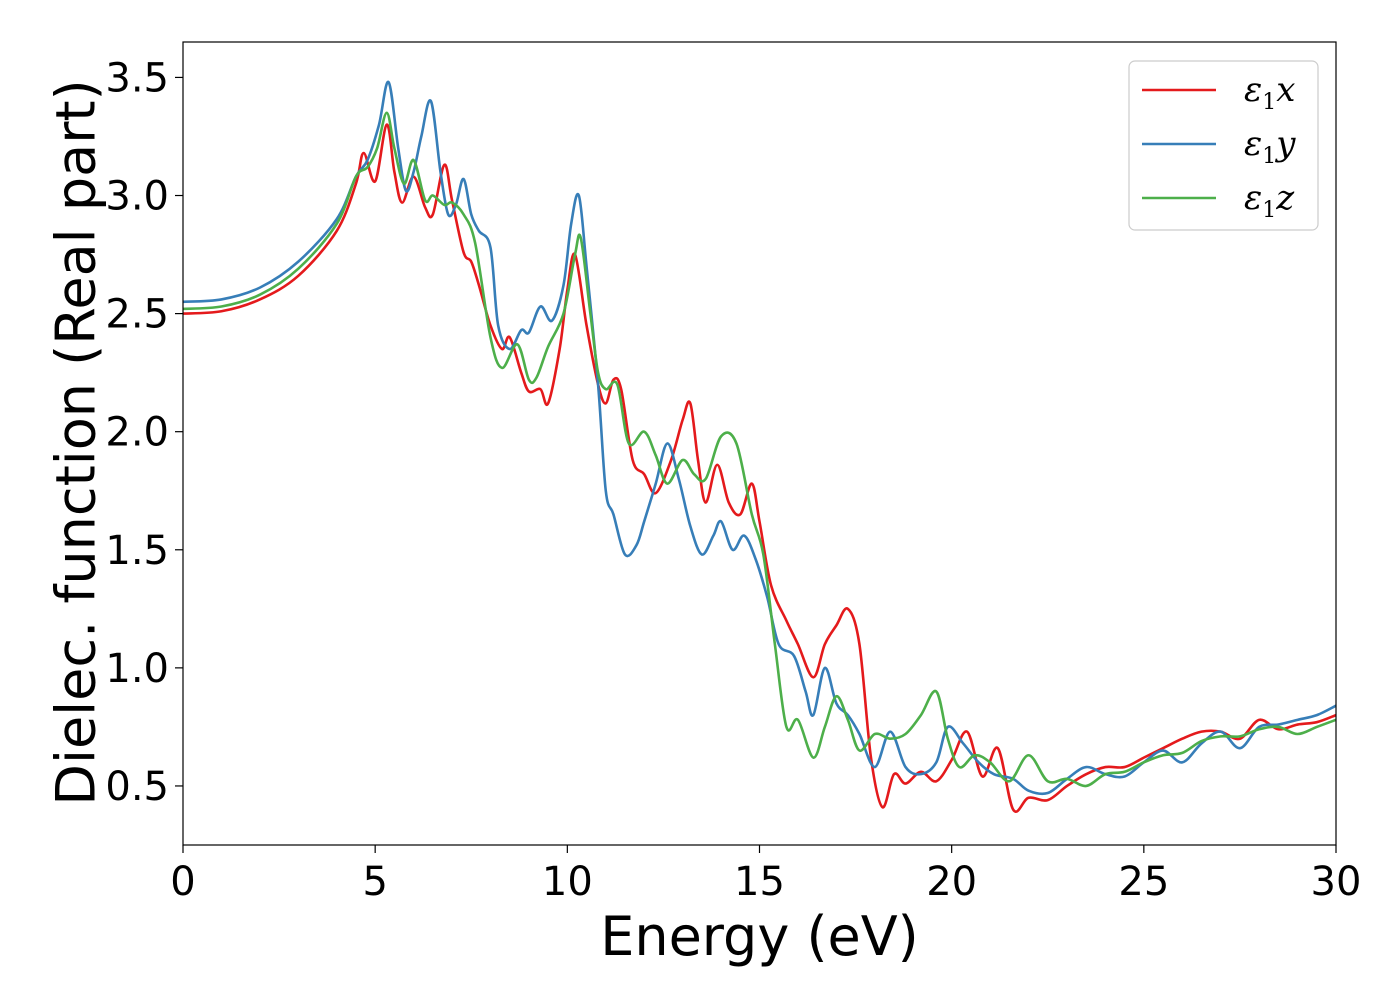 This screenshot has height=1000, width=1400. Describe the element at coordinates (567, 882) in the screenshot. I see `x-tick-label: 10` at that location.